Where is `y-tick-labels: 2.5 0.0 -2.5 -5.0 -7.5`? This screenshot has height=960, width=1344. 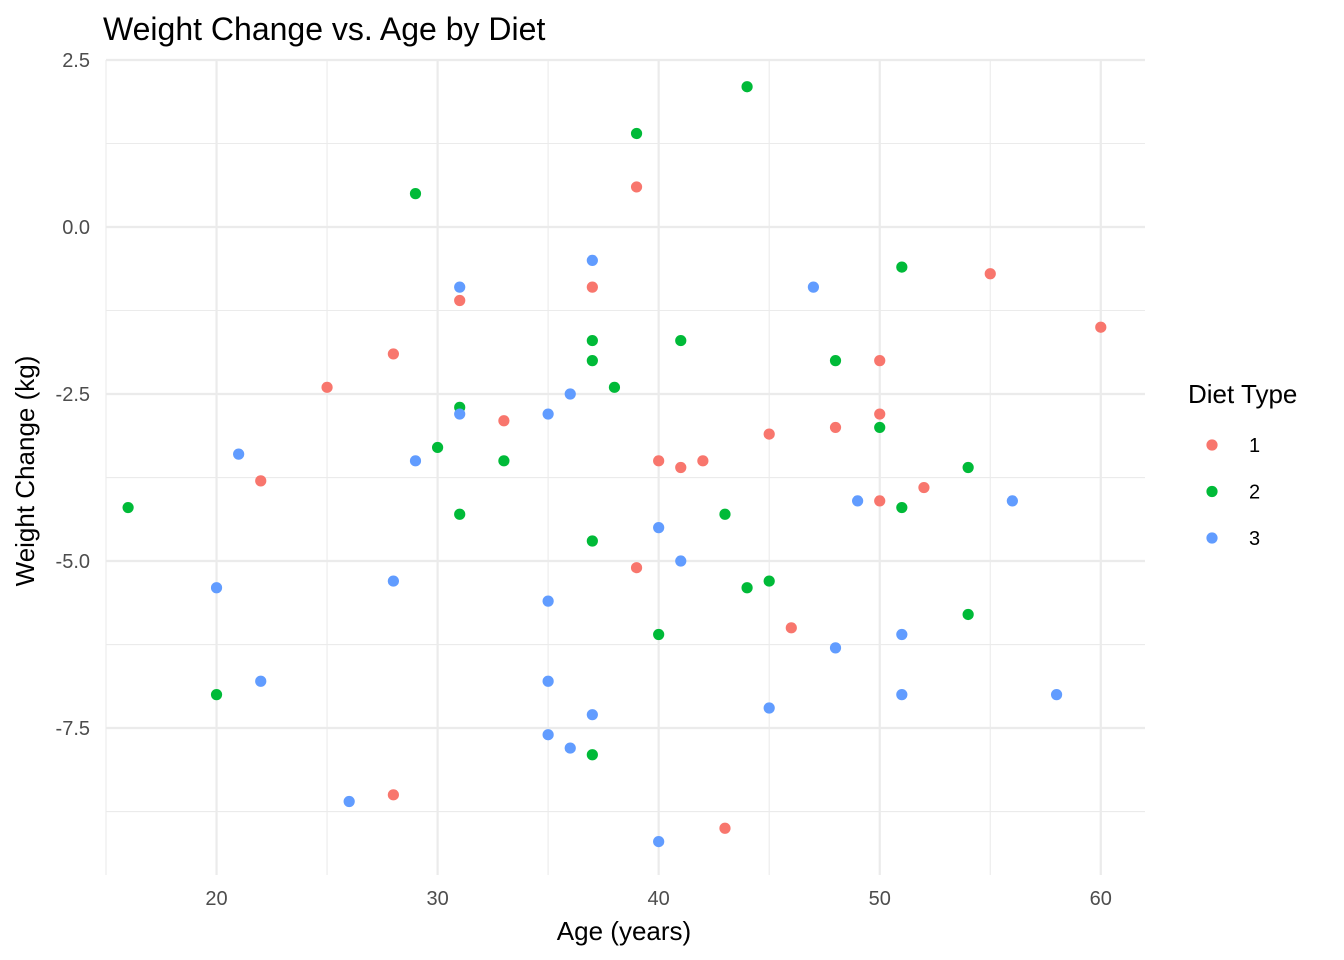 y-tick-labels: 2.5 0.0 -2.5 -5.0 -7.5 is located at coordinates (73, 395).